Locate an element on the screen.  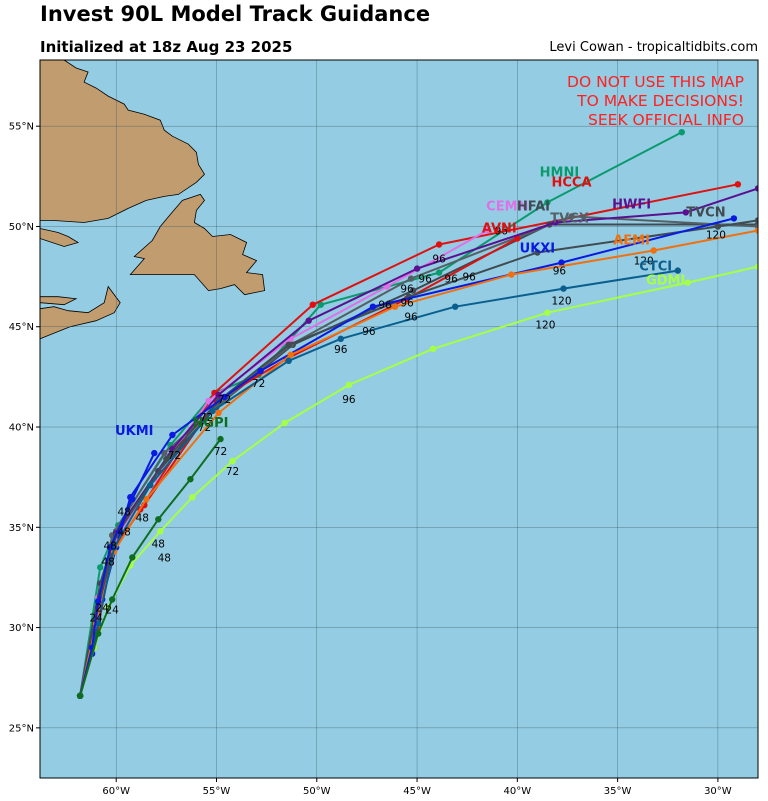
track-point-tvcx is located at coordinates (164, 453).